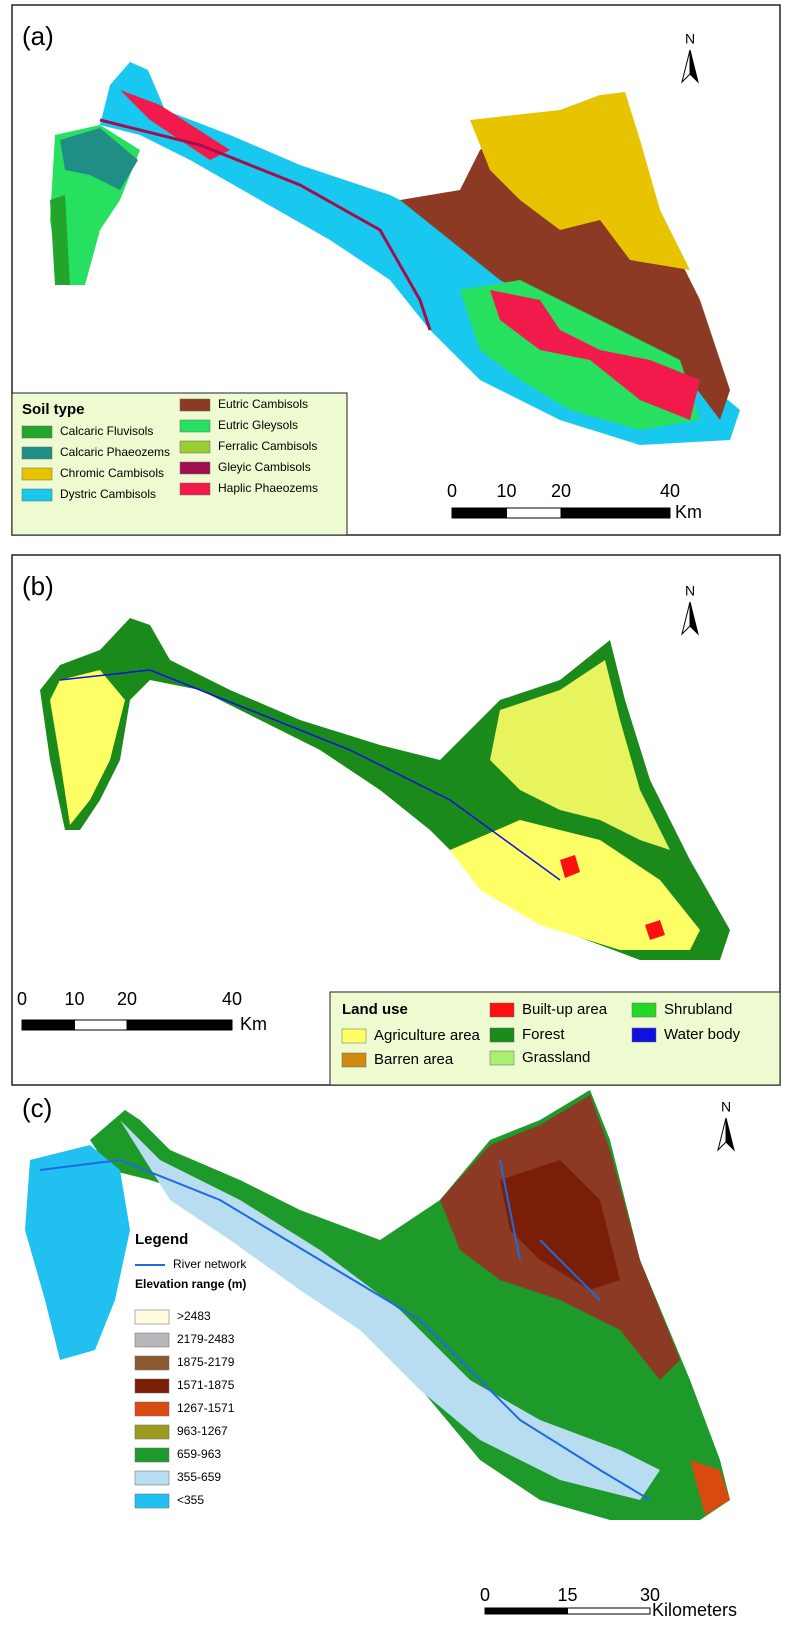 The width and height of the screenshot is (791, 1636). I want to click on legend-label: Built-up area, so click(565, 1009).